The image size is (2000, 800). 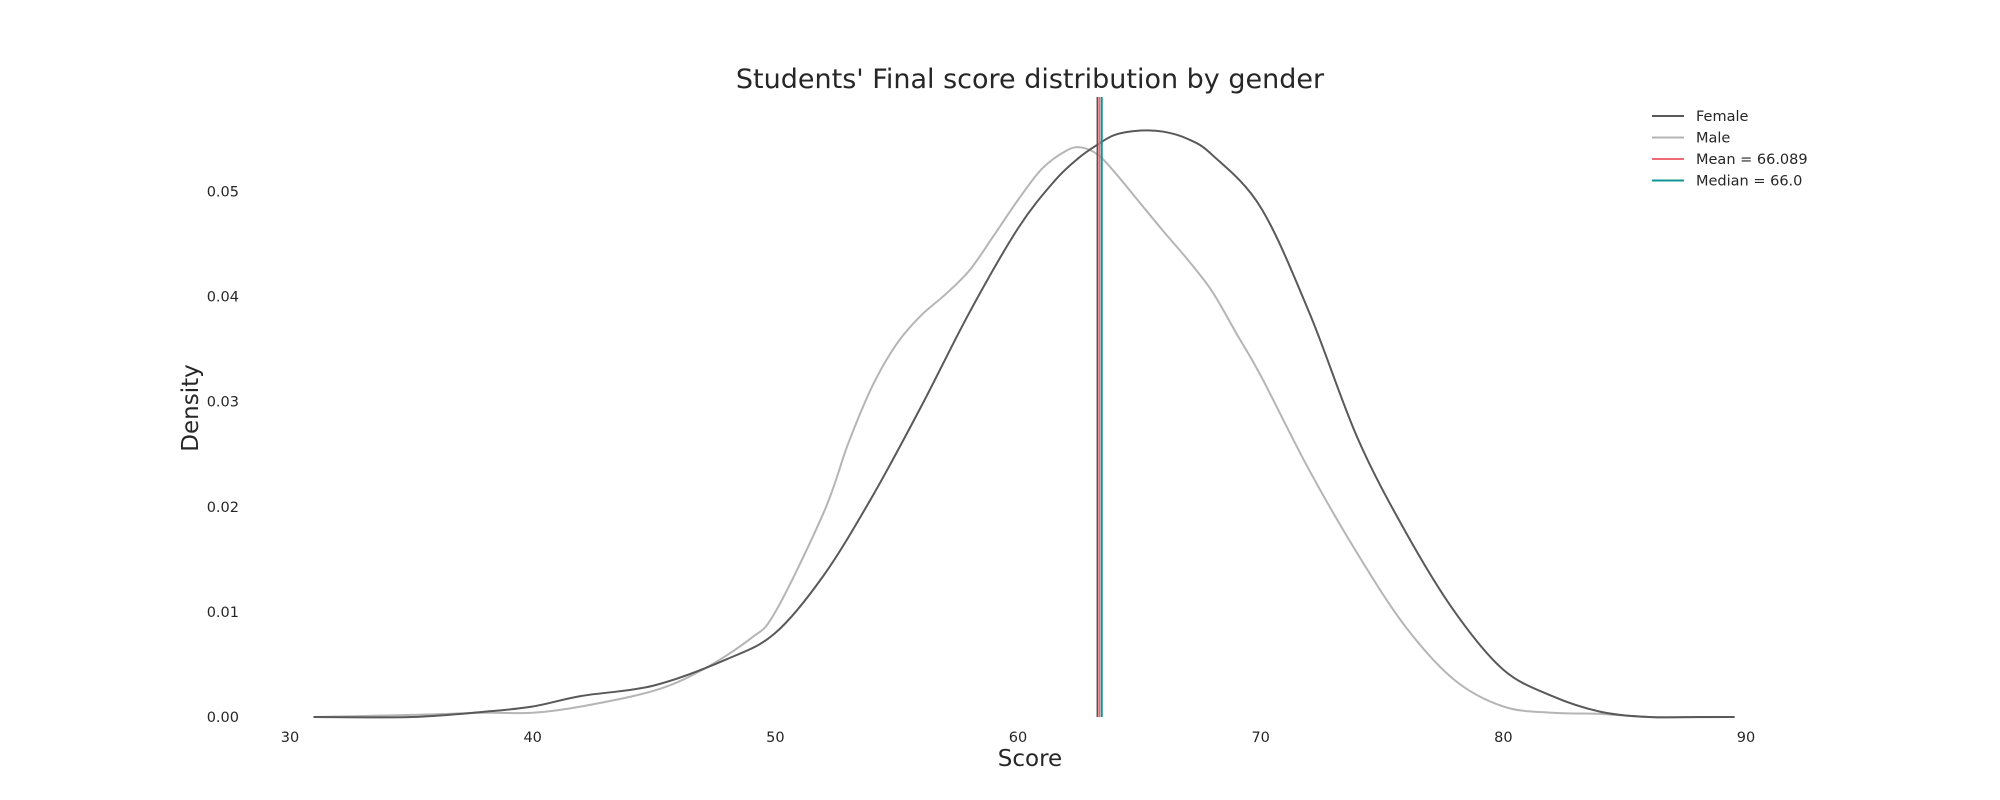 I want to click on legend: Female Male Mean = 66.089 Median = 66.0, so click(x=1730, y=149).